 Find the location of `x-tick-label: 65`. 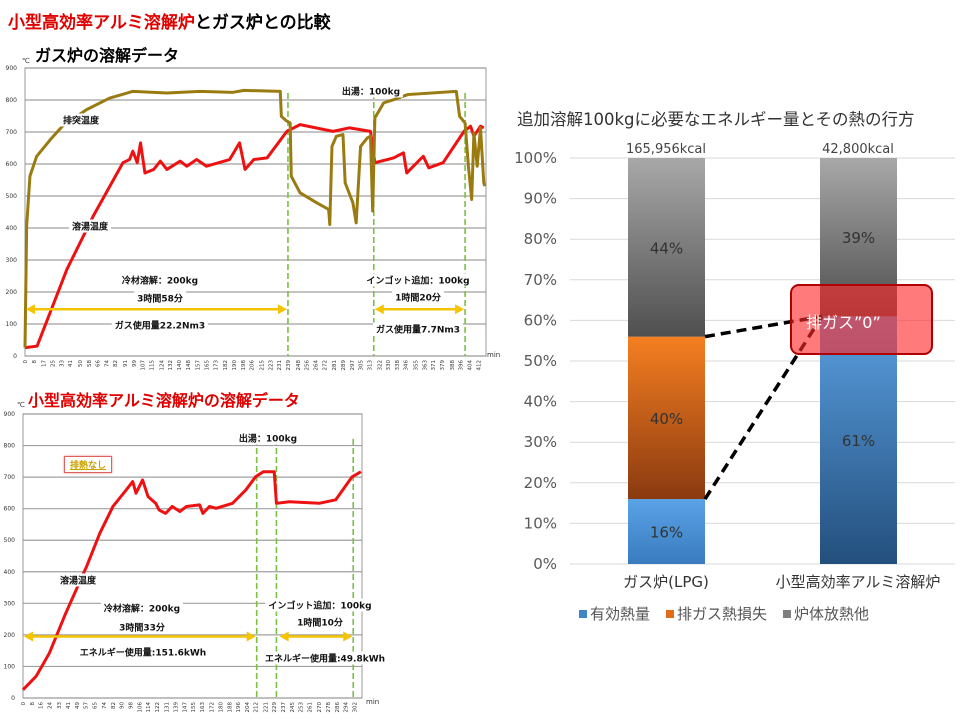

x-tick-label: 65 is located at coordinates (95, 705).